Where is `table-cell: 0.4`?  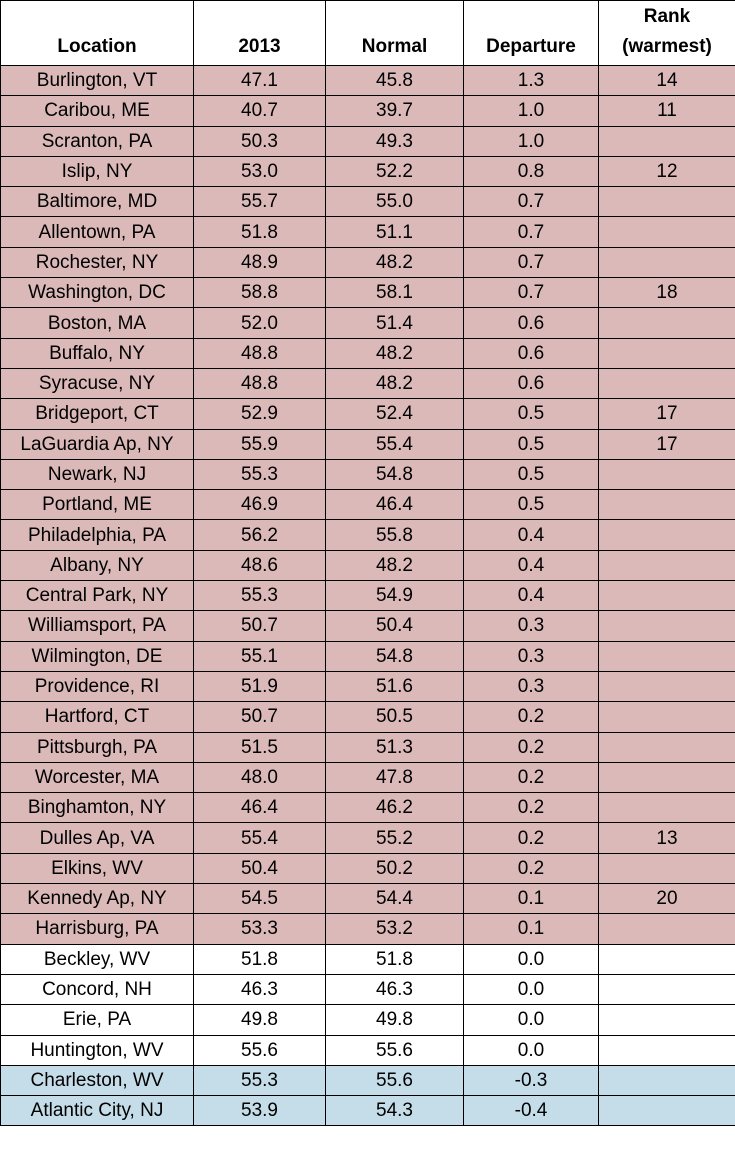
table-cell: 0.4 is located at coordinates (531, 535).